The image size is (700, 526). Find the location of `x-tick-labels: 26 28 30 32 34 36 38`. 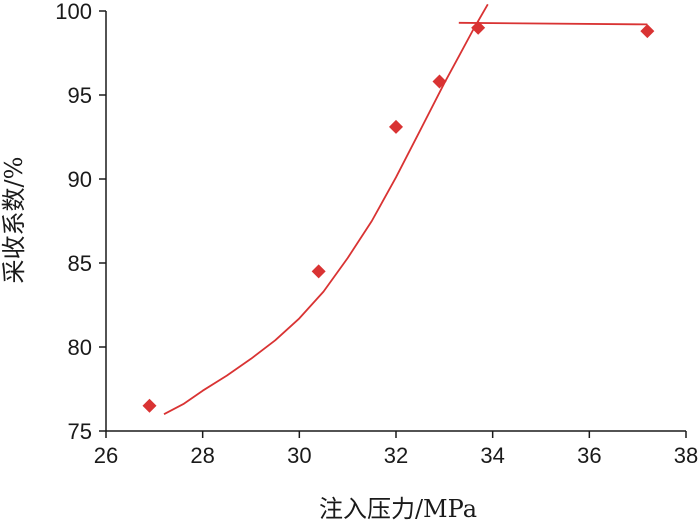

x-tick-labels: 26 28 30 32 34 36 38 is located at coordinates (396, 455).